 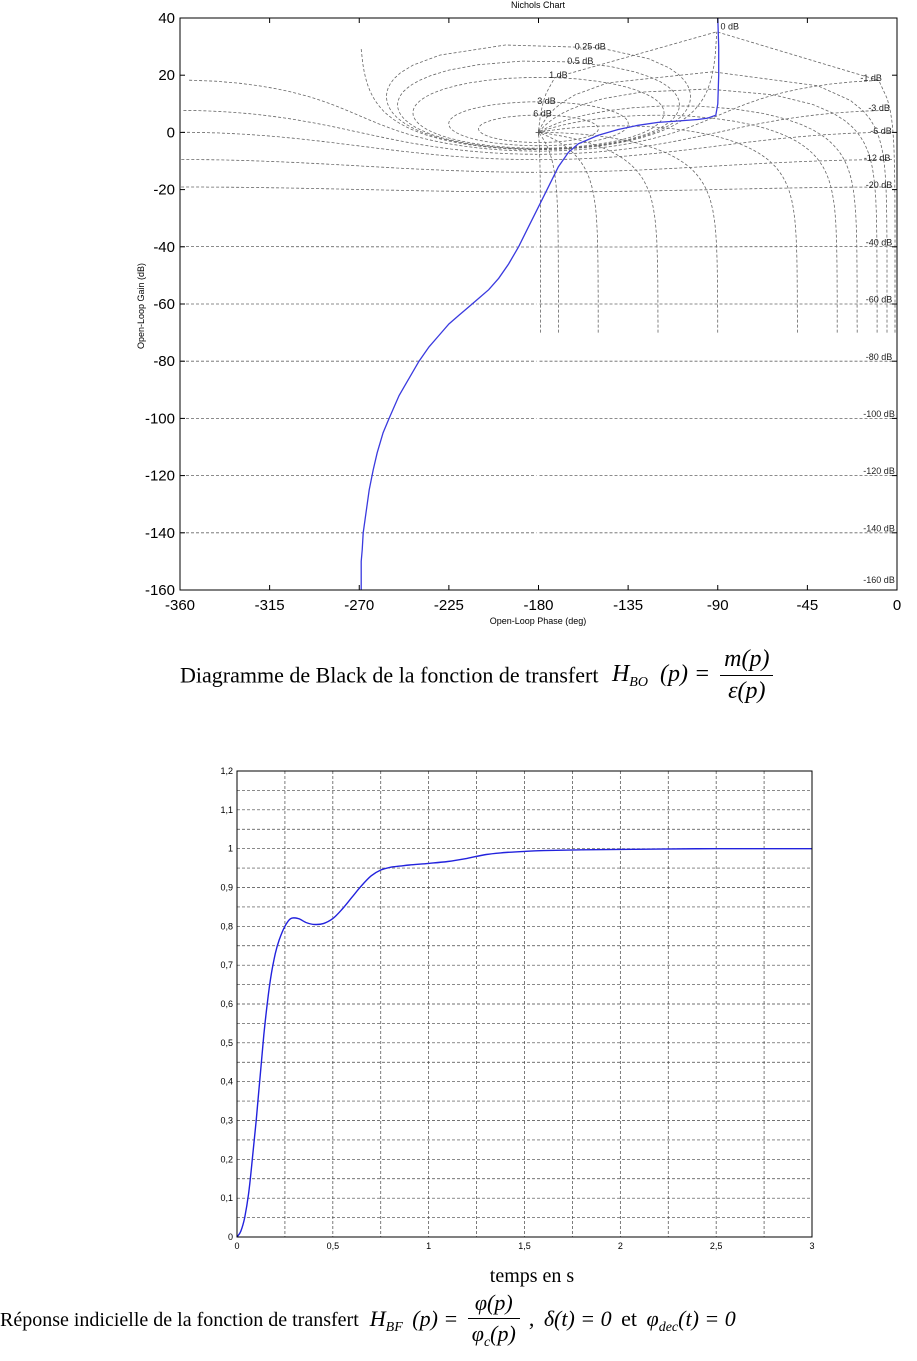 I want to click on step-caption-delta: δ(t) = 0, so click(x=577, y=1318).